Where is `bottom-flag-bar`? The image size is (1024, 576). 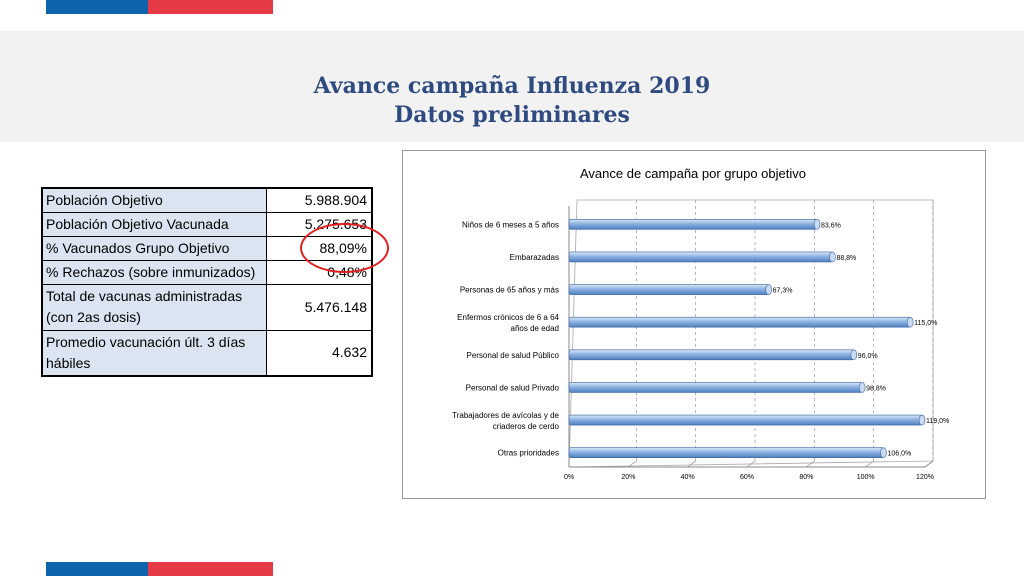
bottom-flag-bar is located at coordinates (159, 569).